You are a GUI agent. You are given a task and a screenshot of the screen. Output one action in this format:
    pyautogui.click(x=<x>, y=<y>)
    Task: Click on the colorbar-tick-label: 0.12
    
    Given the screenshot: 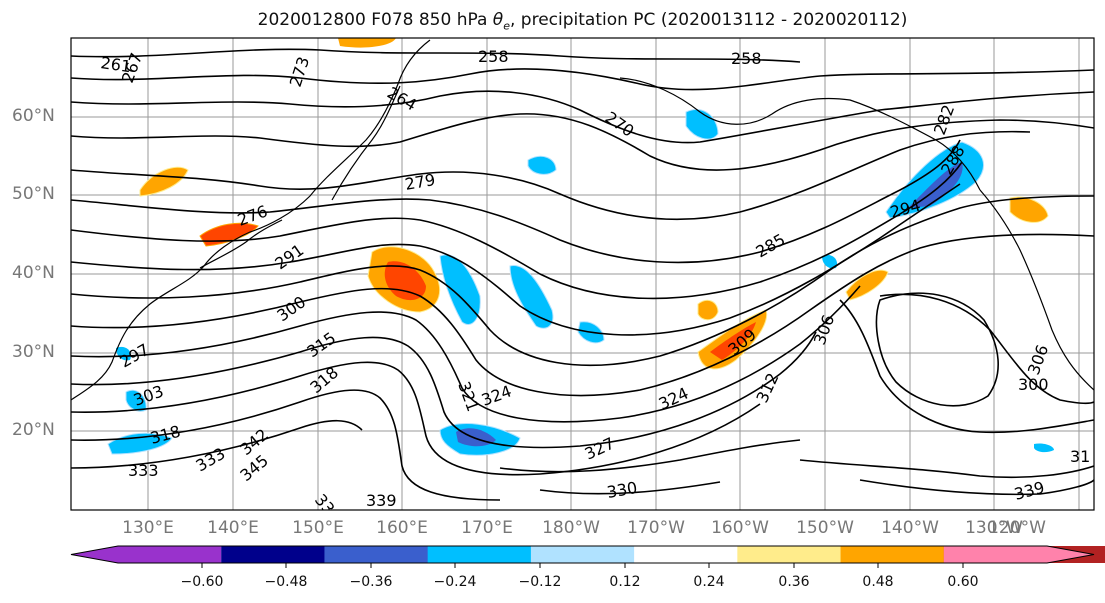 What is the action you would take?
    pyautogui.click(x=625, y=582)
    